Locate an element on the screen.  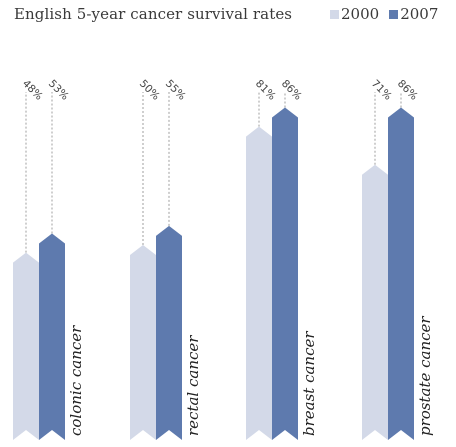
legend: 2000 2007 is located at coordinates (387, 14).